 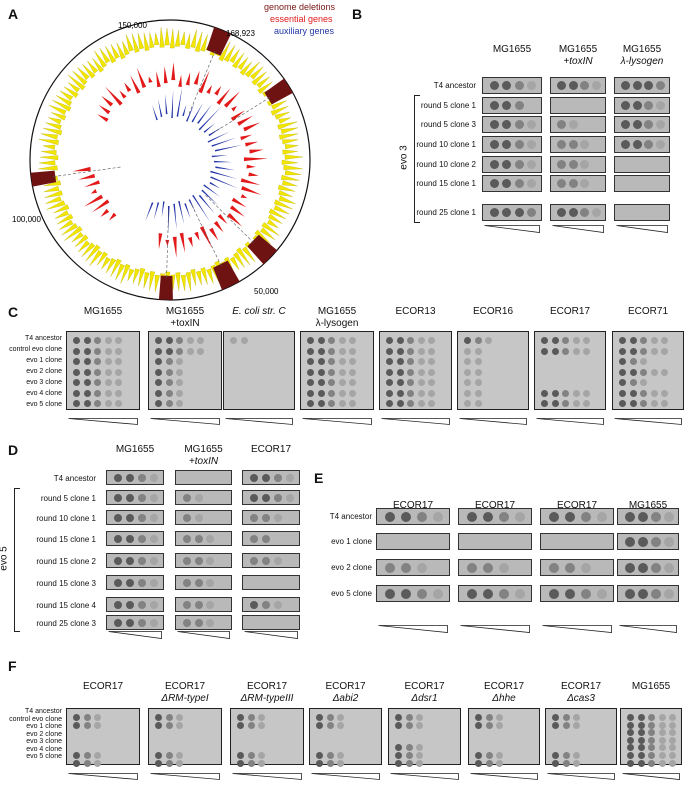 I want to click on column-header: MG1655 λ-lysogen, so click(x=337, y=318).